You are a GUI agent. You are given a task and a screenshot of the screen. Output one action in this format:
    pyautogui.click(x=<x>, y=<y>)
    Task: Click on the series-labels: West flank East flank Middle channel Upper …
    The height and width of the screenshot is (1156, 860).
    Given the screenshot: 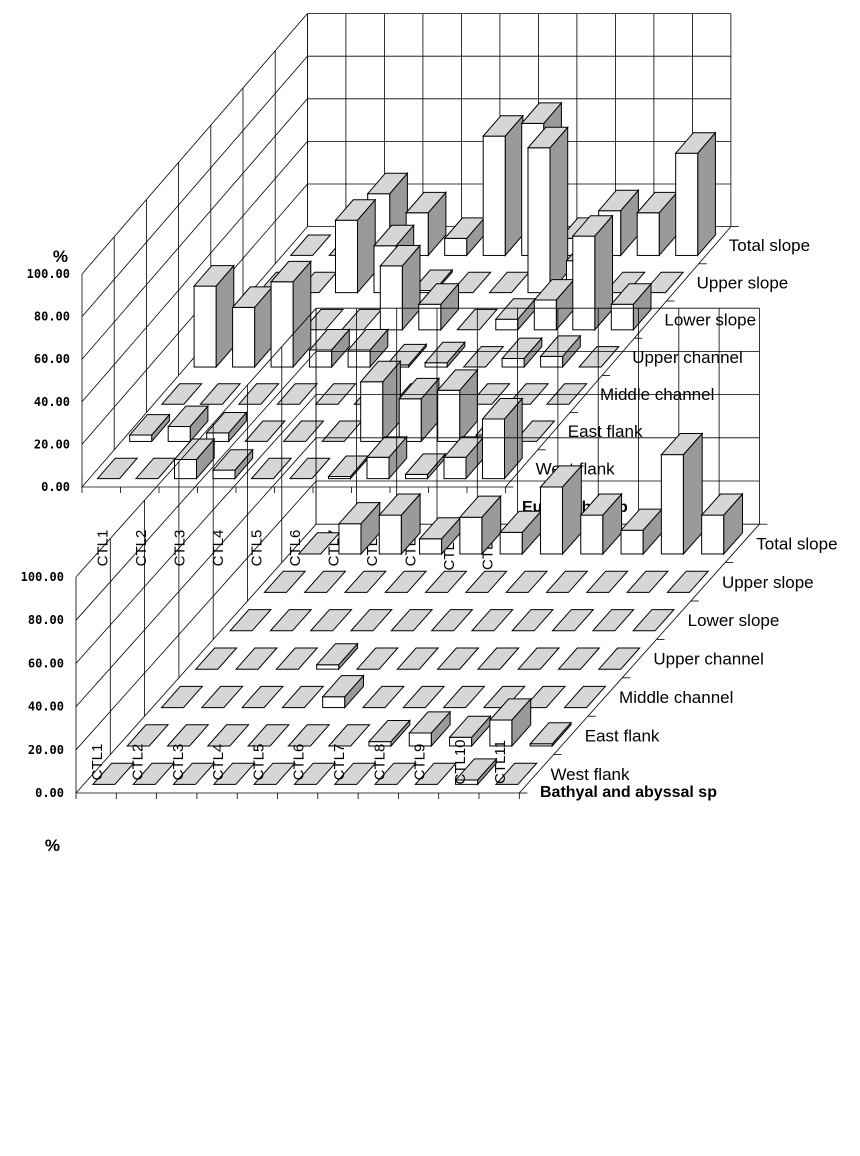 What is the action you would take?
    pyautogui.click(x=693, y=658)
    